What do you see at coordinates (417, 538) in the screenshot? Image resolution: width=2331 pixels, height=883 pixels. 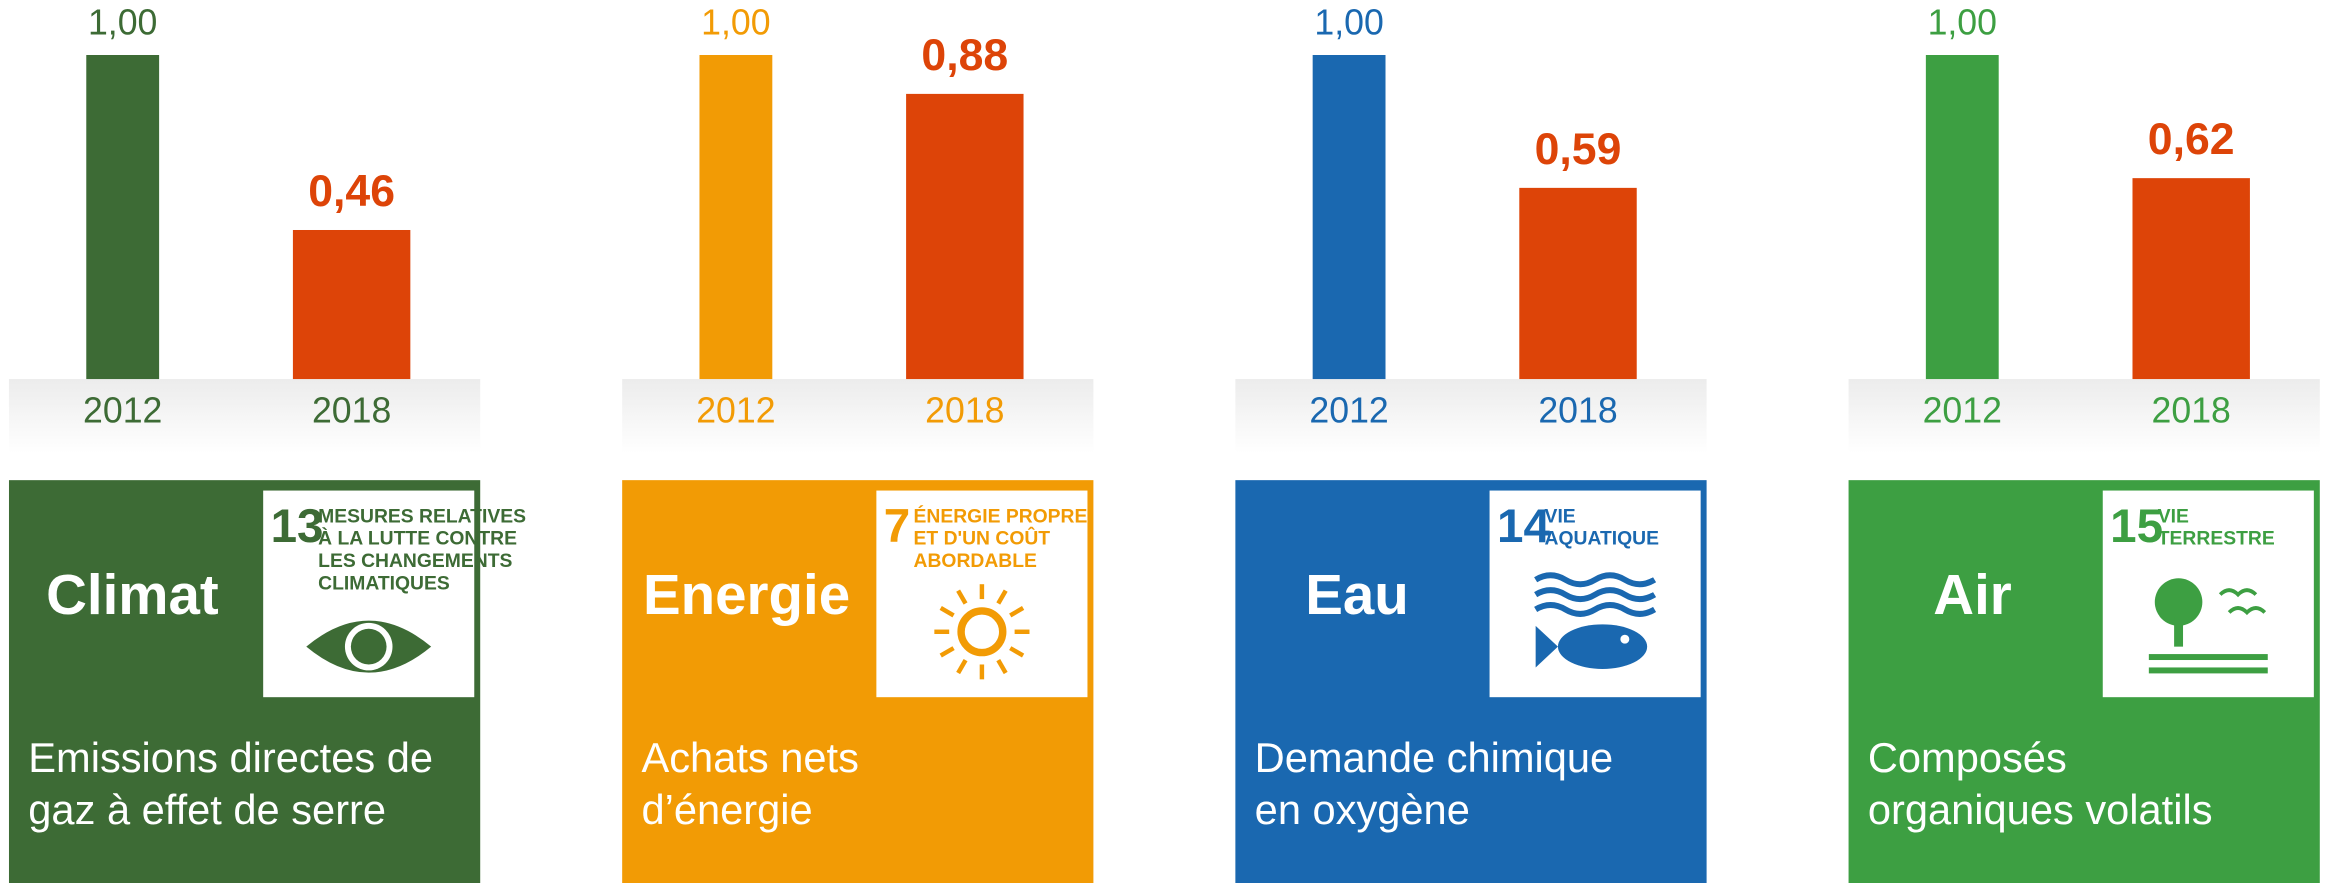 I see `sdg-label: À LA LUTTE CONTRE` at bounding box center [417, 538].